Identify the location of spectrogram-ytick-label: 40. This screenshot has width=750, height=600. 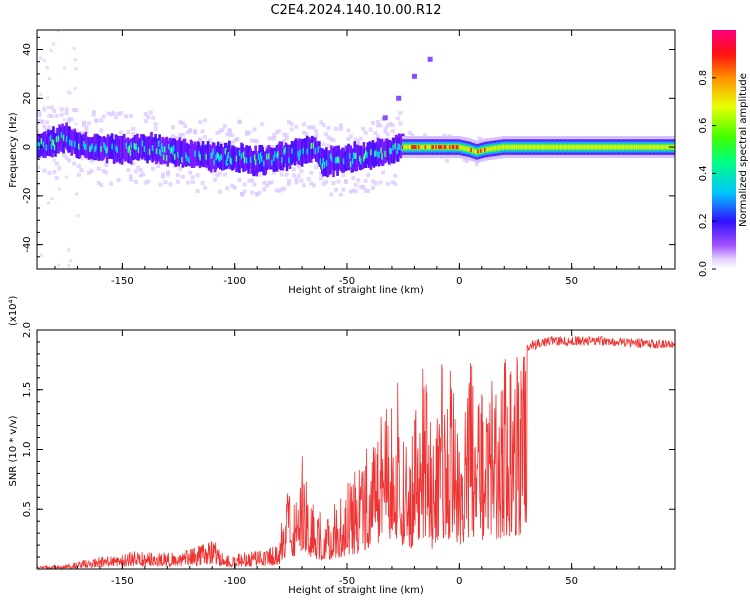
(27, 49).